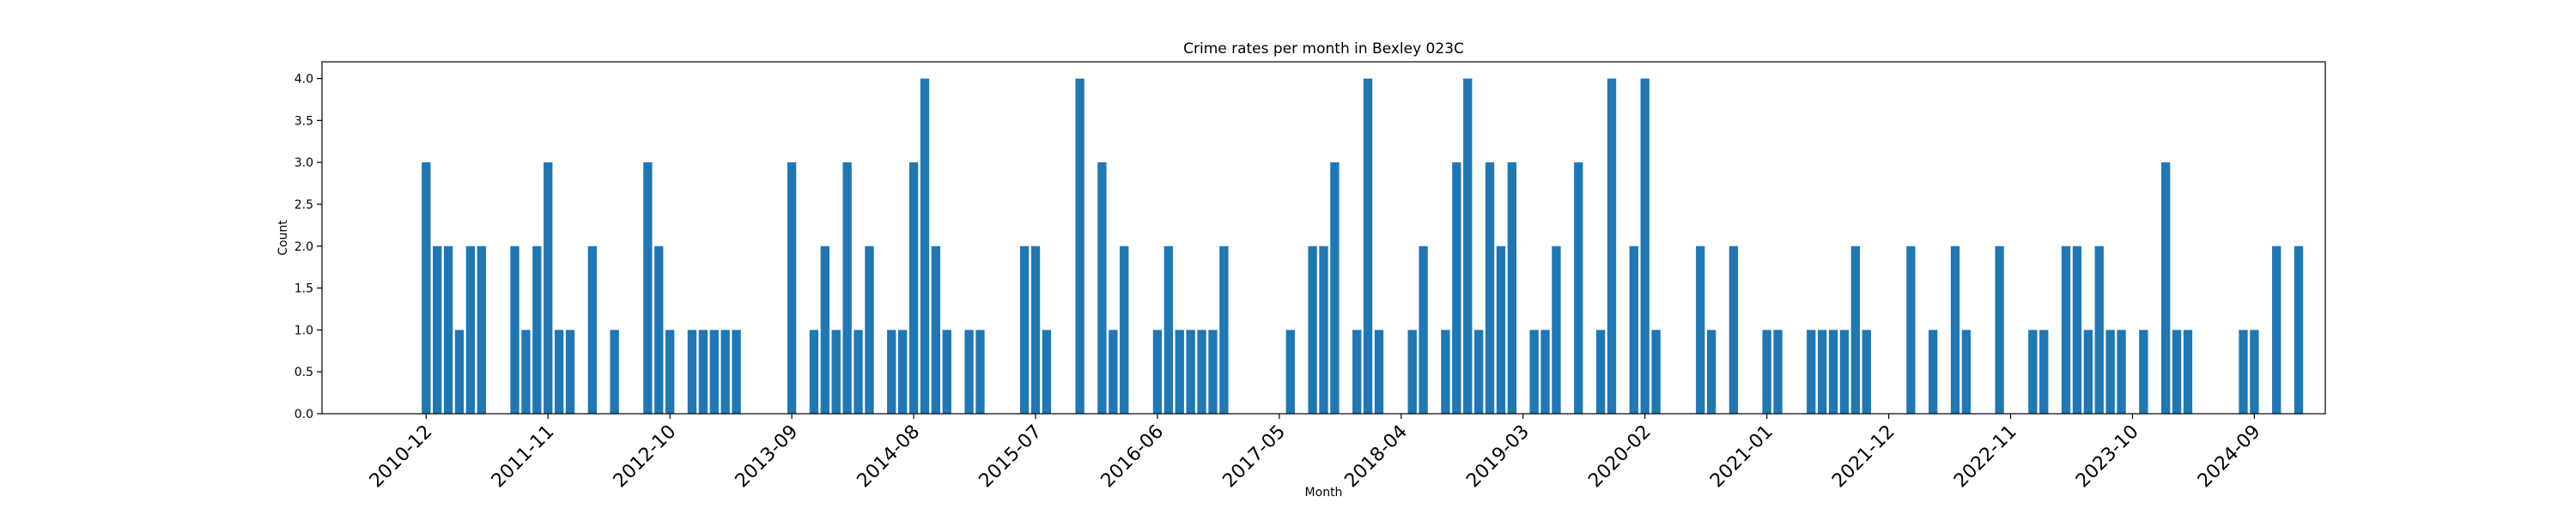  I want to click on x-tick-label: 2022-11, so click(1985, 457).